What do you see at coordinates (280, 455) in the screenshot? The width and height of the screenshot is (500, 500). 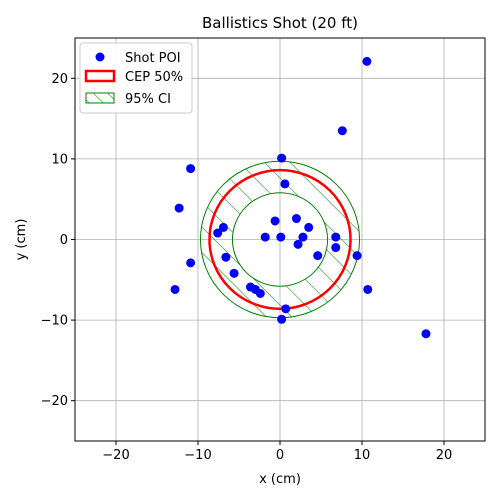 I see `x-tick-label: 0` at bounding box center [280, 455].